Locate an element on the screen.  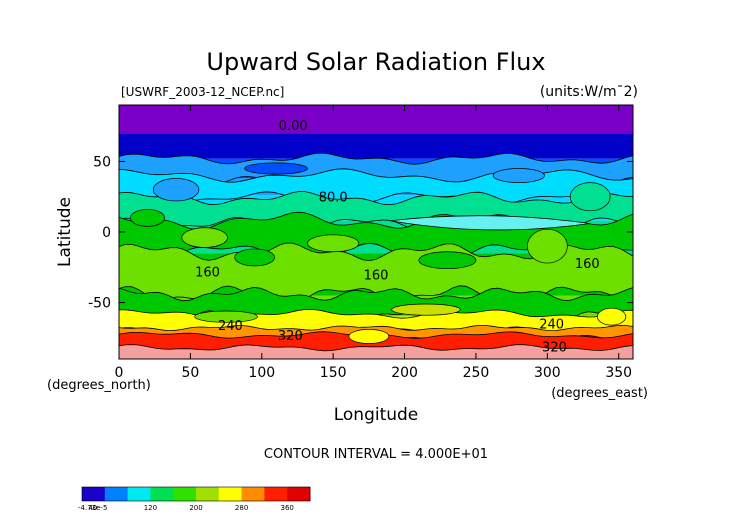
y-tick-label: 50 is located at coordinates (102, 162).